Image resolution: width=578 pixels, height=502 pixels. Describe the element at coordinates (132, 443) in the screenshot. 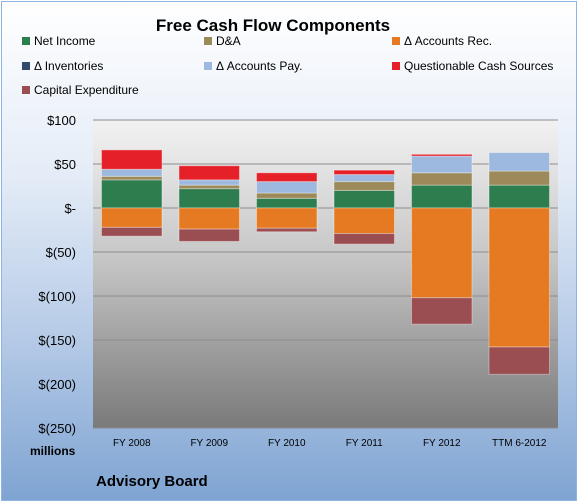

I see `x-tick-label: FY 2008` at that location.